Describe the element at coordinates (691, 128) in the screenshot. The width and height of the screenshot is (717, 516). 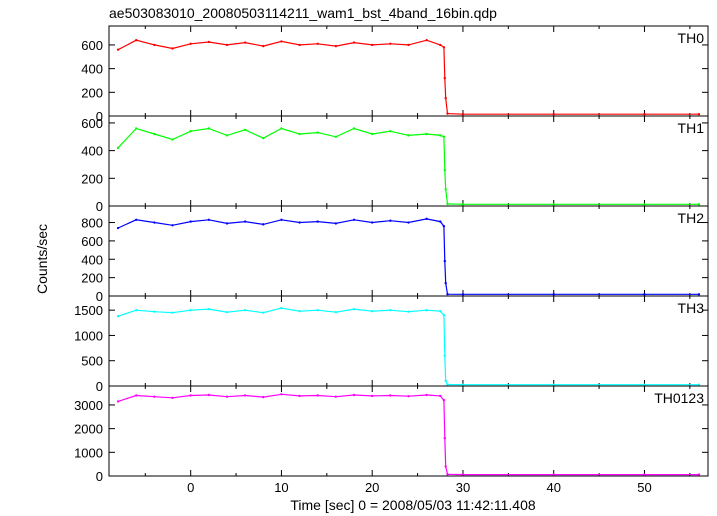
I see `panel-label: TH1` at that location.